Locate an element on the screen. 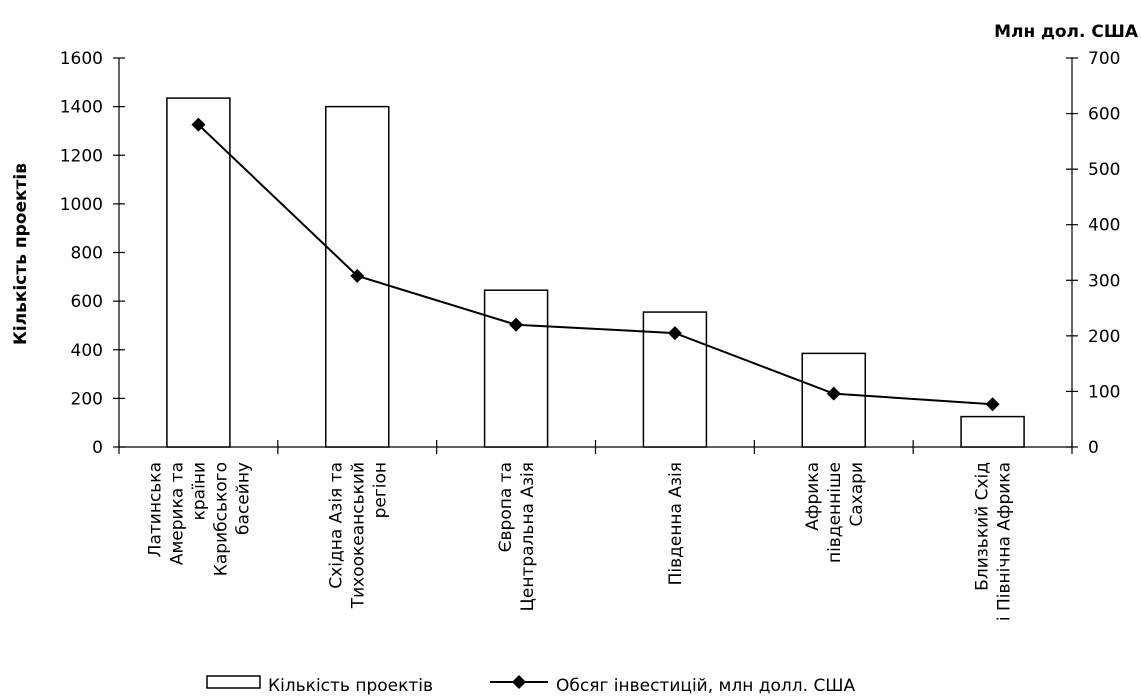  x-category-label: Південна Азія is located at coordinates (676, 523).